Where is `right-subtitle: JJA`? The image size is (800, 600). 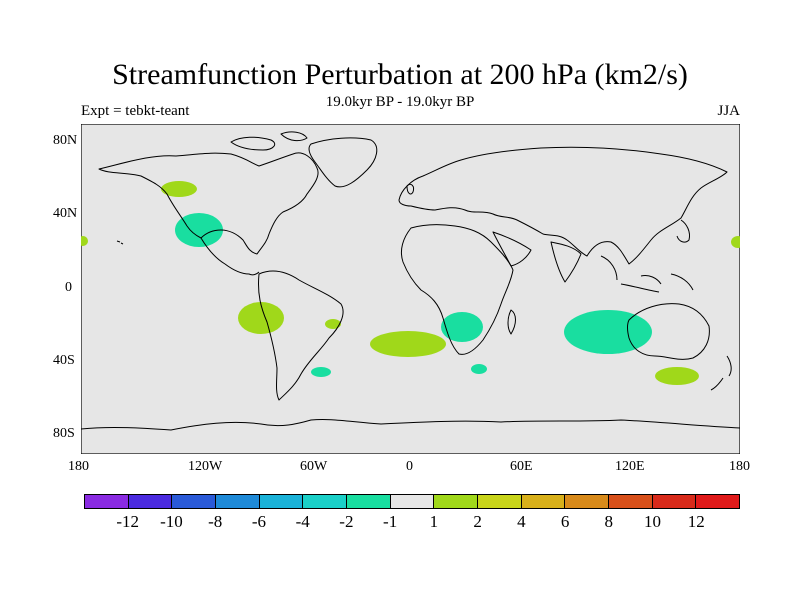
right-subtitle: JJA is located at coordinates (728, 111).